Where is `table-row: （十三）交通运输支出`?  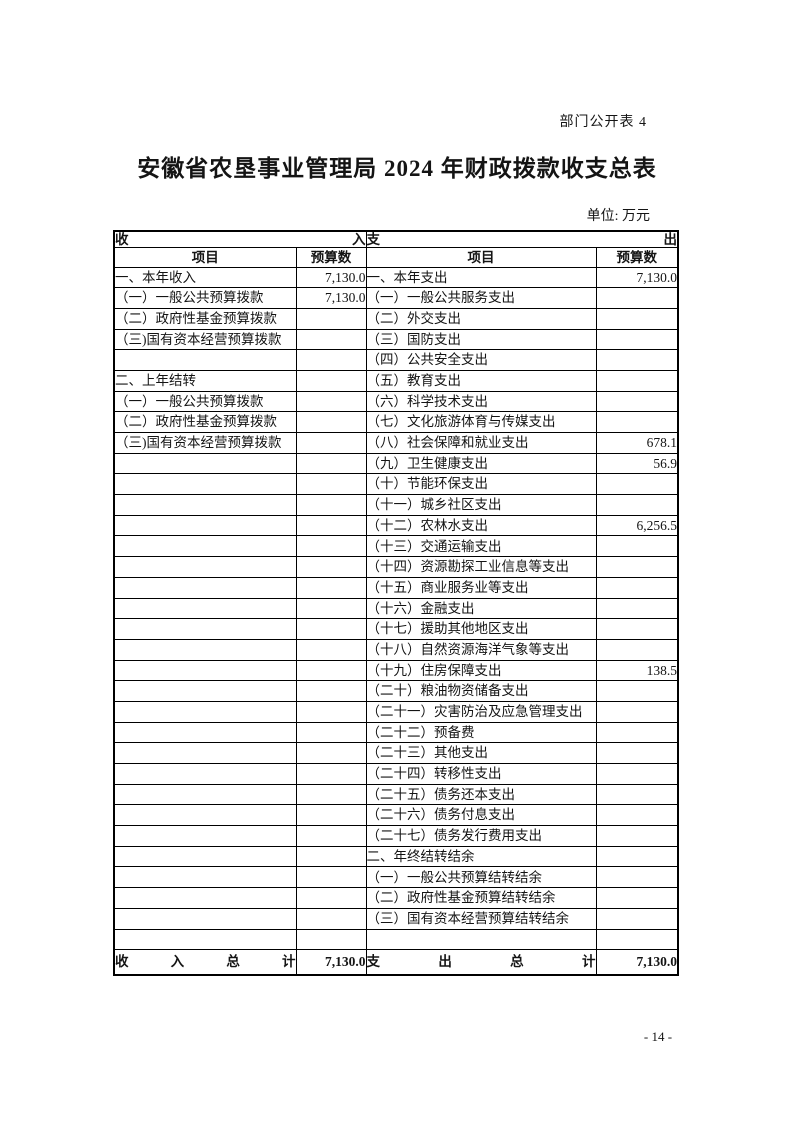 table-row: （十三）交通运输支出 is located at coordinates (396, 546).